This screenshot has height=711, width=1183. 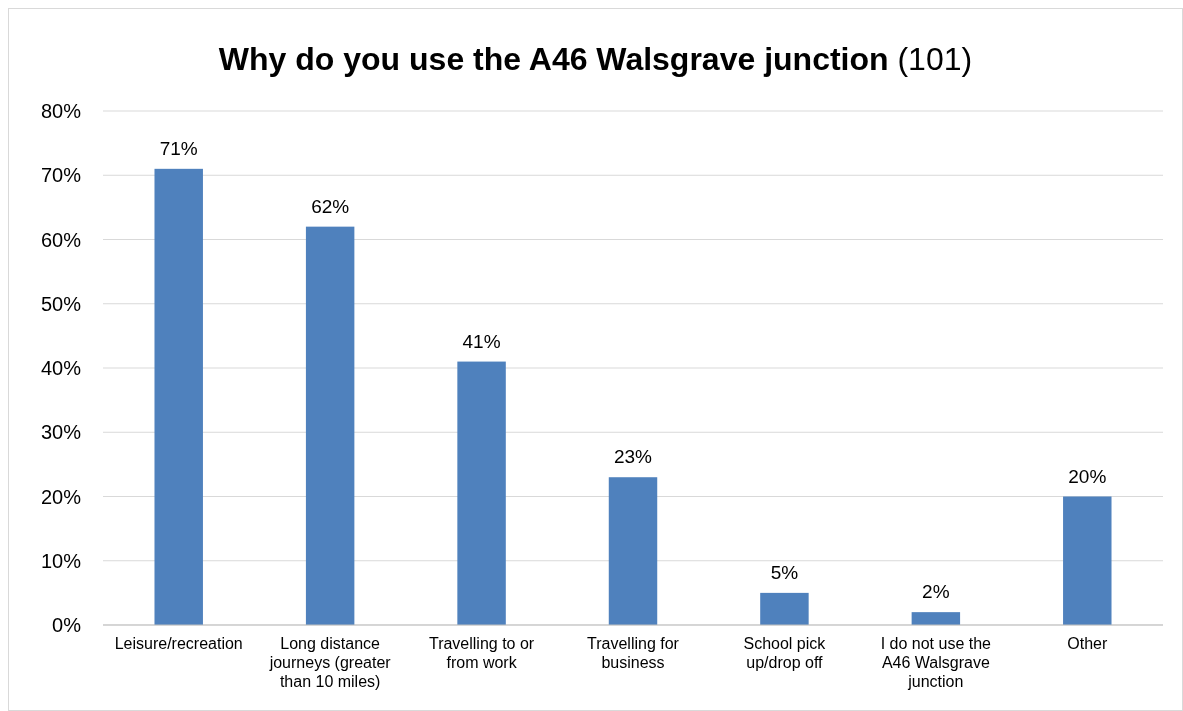 What do you see at coordinates (936, 662) in the screenshot?
I see `x-tick-label: I do not use the A46 Walsgrave junction` at bounding box center [936, 662].